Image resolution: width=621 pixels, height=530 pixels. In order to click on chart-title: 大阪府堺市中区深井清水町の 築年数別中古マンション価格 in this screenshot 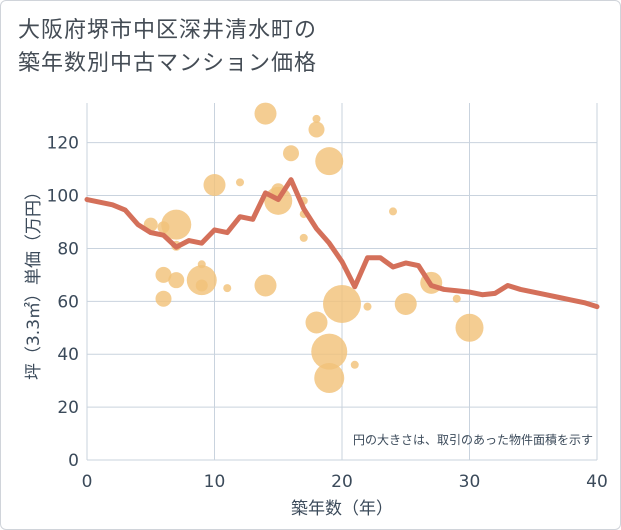, I will do `click(167, 47)`.